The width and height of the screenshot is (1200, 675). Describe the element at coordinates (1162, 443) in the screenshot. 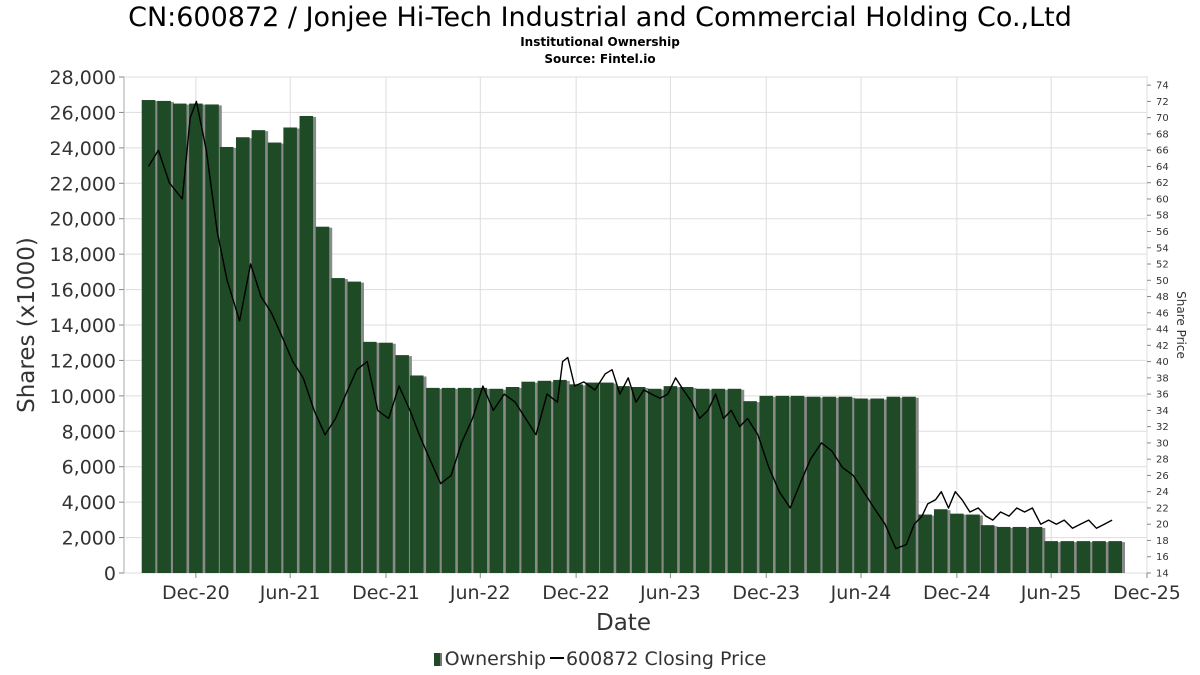

I see `y2-tick-label: 30` at that location.